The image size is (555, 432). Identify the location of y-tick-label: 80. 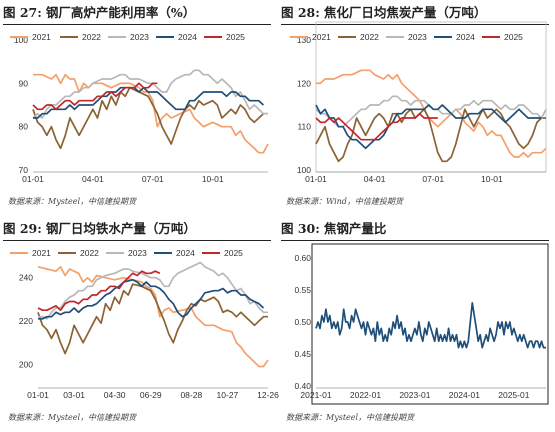
(24, 127).